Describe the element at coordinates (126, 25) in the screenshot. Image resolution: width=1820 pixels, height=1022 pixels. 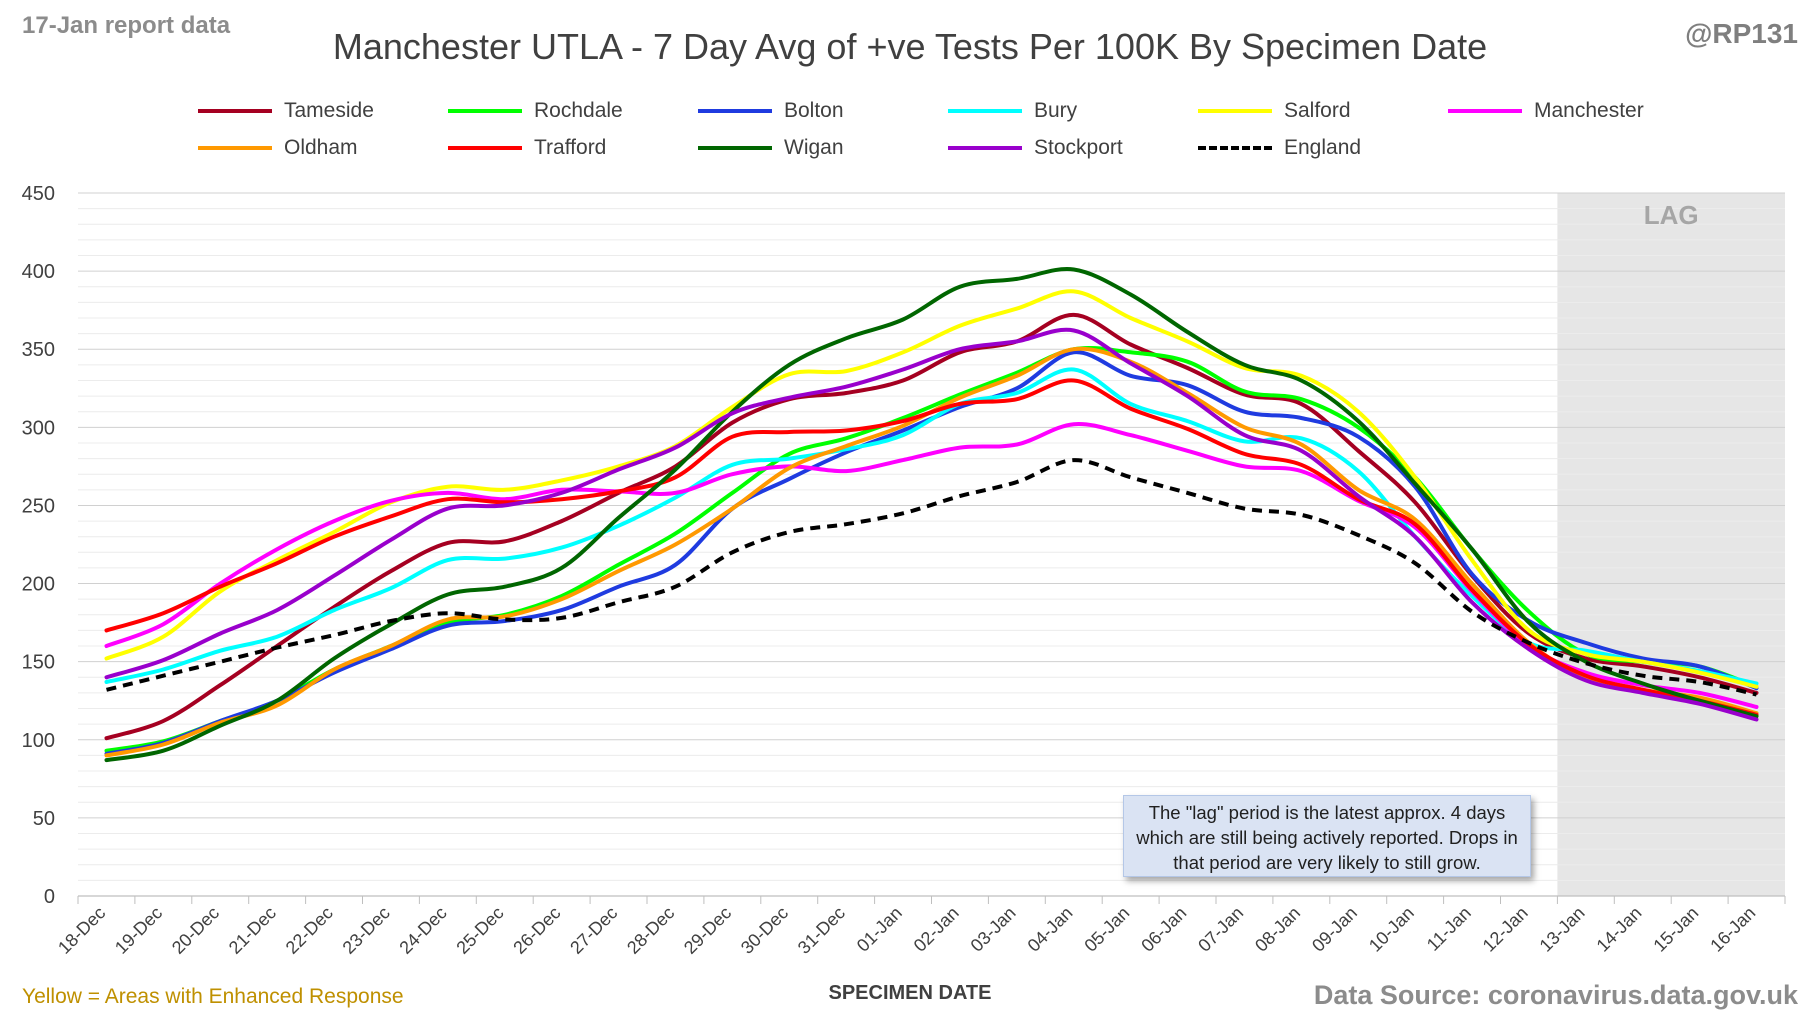
I see `report-date-label: 17-Jan report data` at that location.